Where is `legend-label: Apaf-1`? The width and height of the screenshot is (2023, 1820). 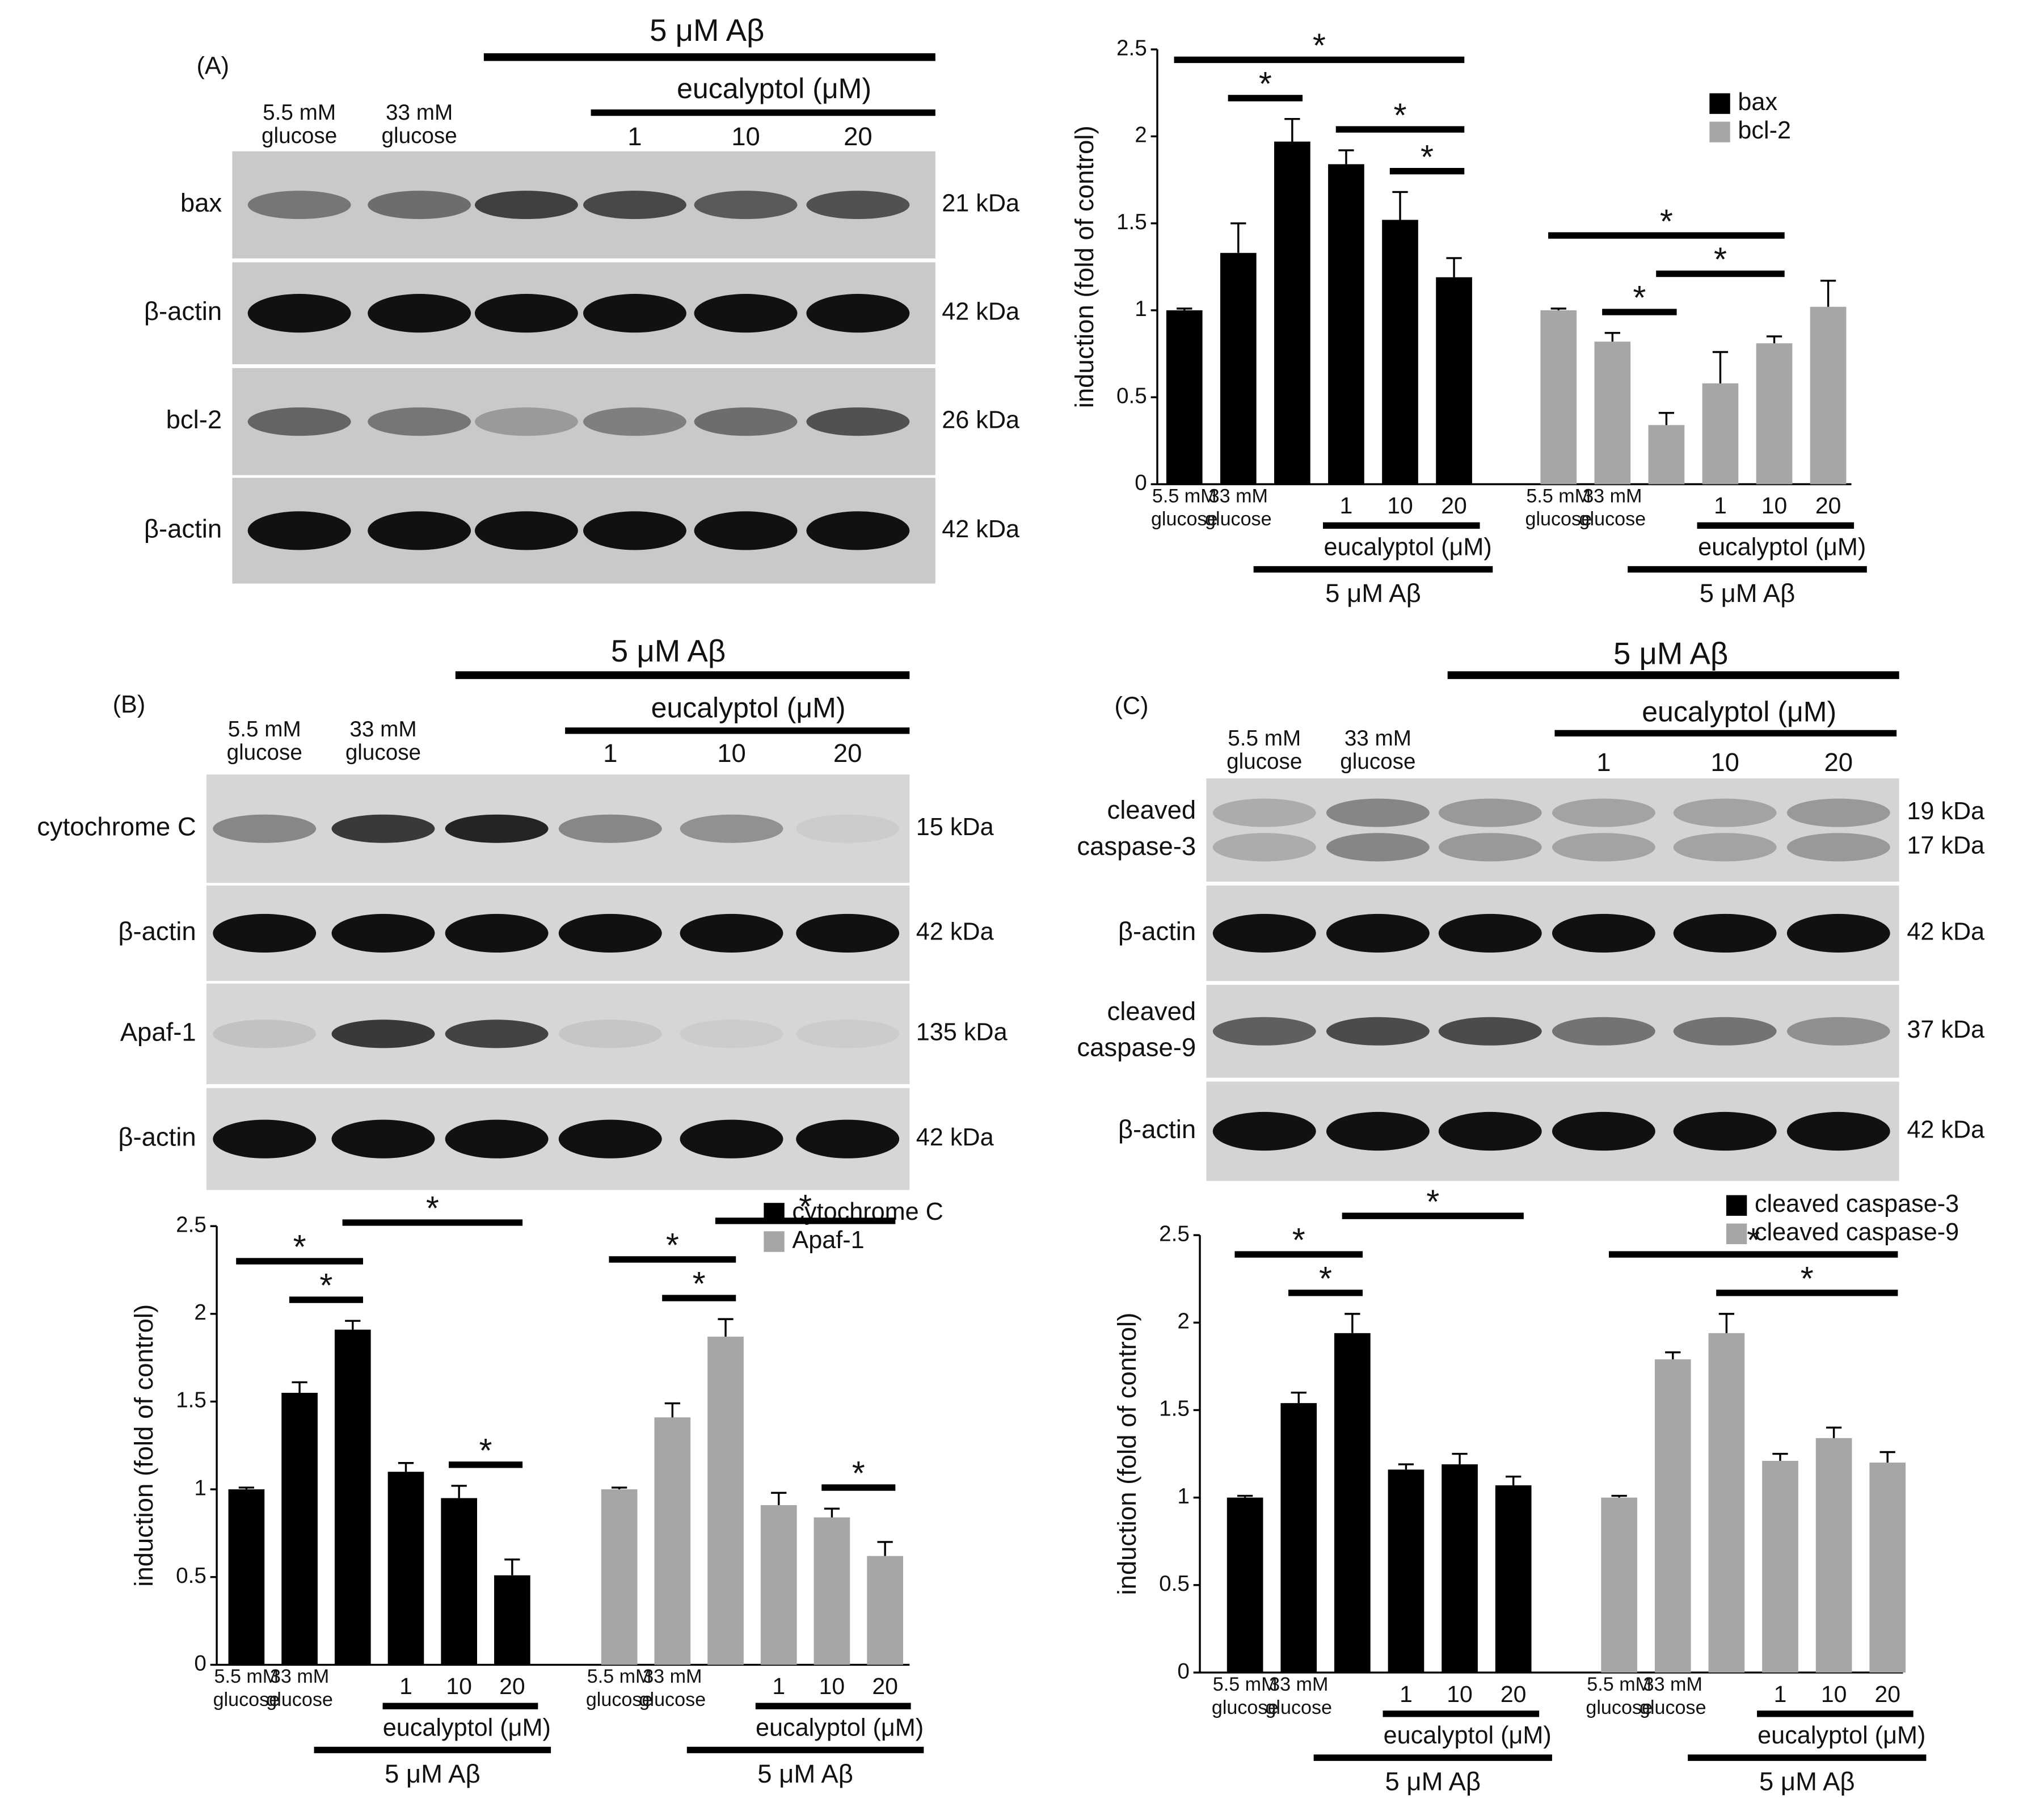
legend-label: Apaf-1 is located at coordinates (828, 1241).